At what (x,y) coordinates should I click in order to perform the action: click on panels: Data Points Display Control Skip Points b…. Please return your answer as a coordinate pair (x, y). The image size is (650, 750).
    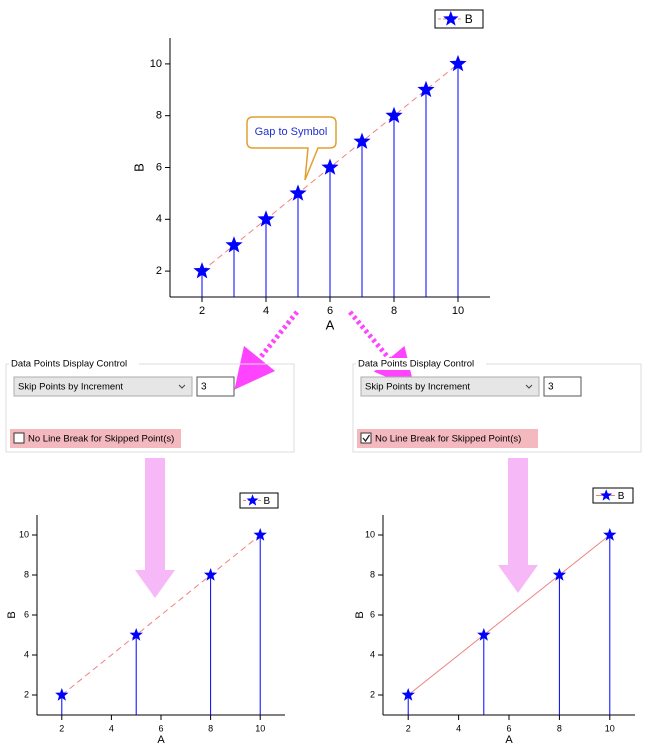
    Looking at the image, I should click on (323, 405).